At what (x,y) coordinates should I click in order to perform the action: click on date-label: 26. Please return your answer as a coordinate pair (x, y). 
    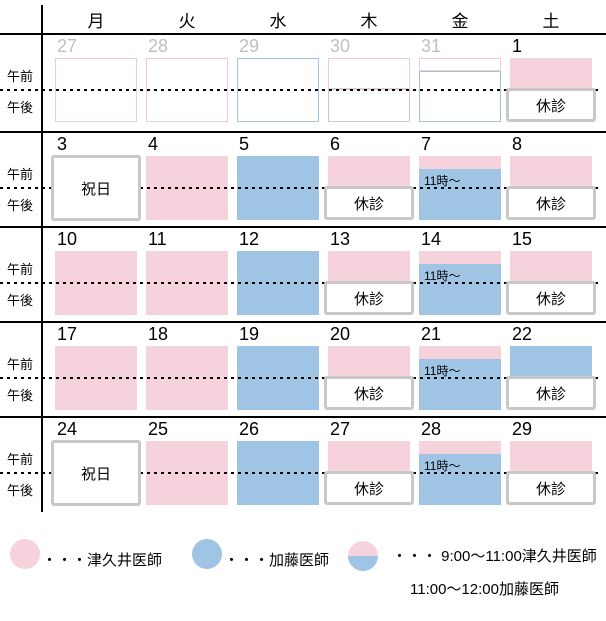
    Looking at the image, I should click on (249, 429).